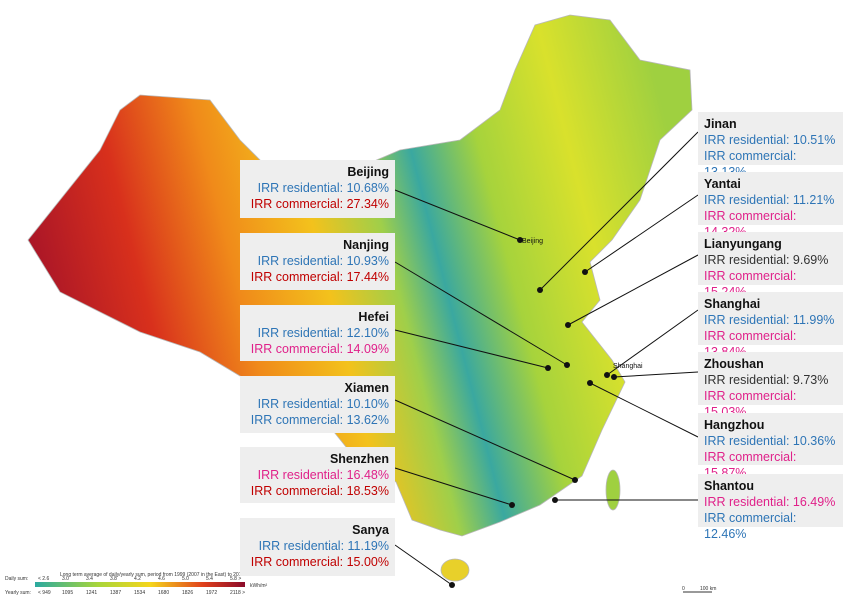  I want to click on legend-tick: 1095, so click(67, 593).